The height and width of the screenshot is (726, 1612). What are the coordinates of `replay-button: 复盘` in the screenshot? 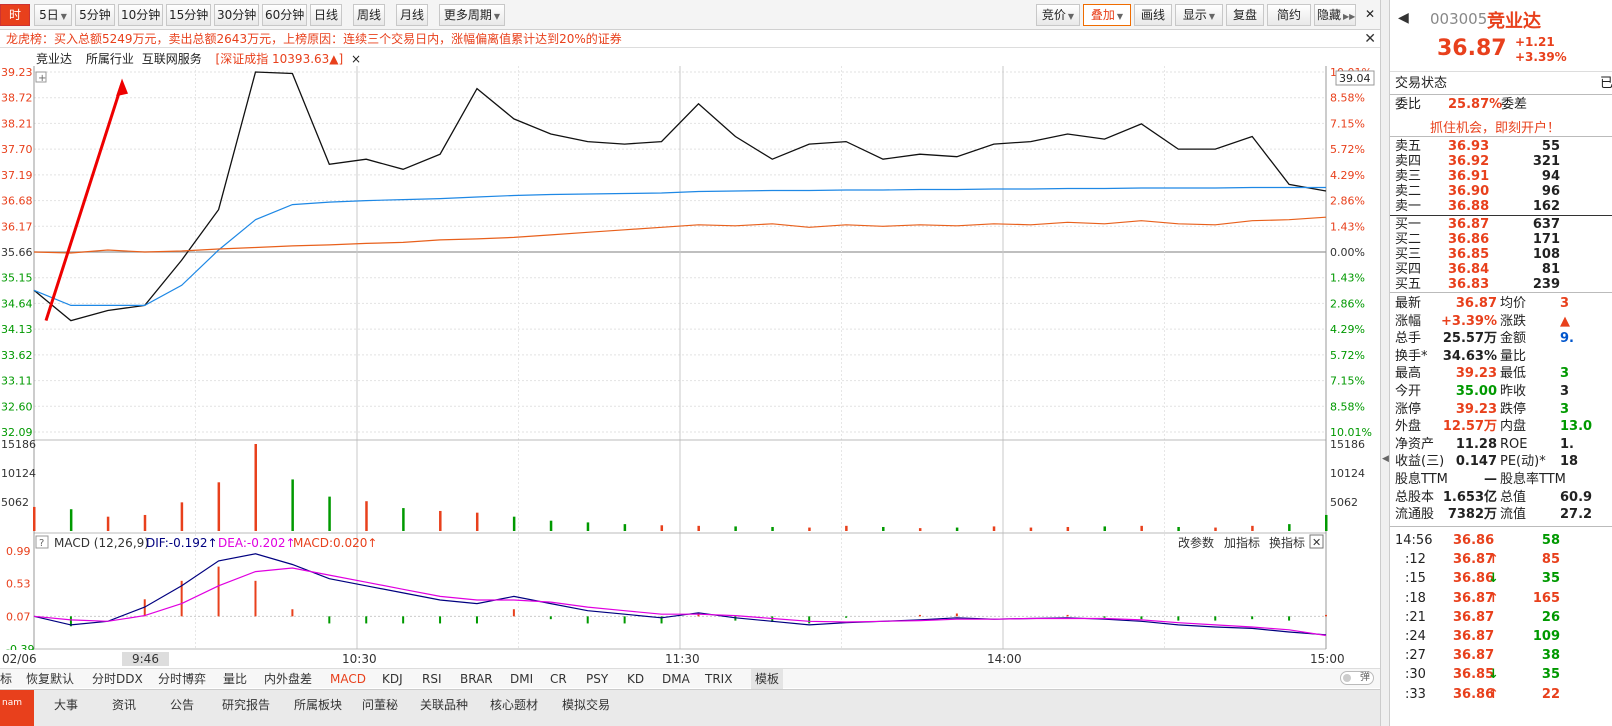 It's located at (1245, 15).